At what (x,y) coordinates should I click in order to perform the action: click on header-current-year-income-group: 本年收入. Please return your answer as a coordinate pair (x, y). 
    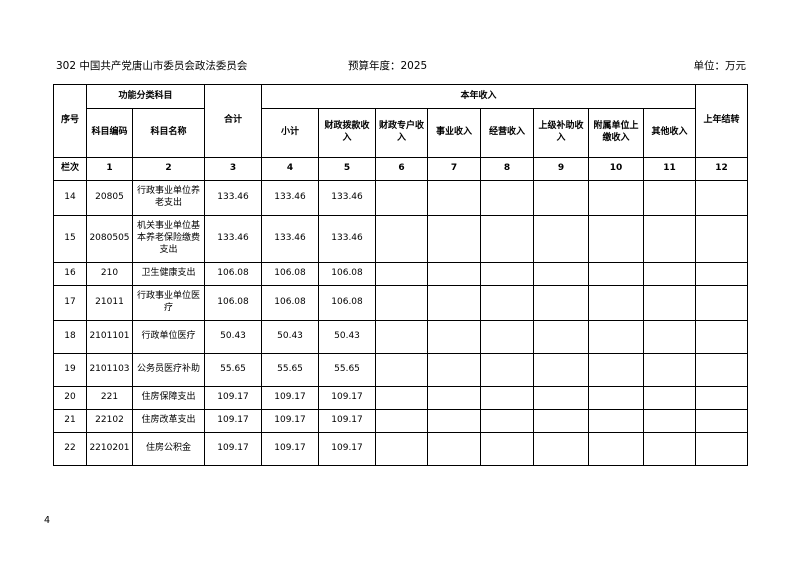
    Looking at the image, I should click on (479, 96).